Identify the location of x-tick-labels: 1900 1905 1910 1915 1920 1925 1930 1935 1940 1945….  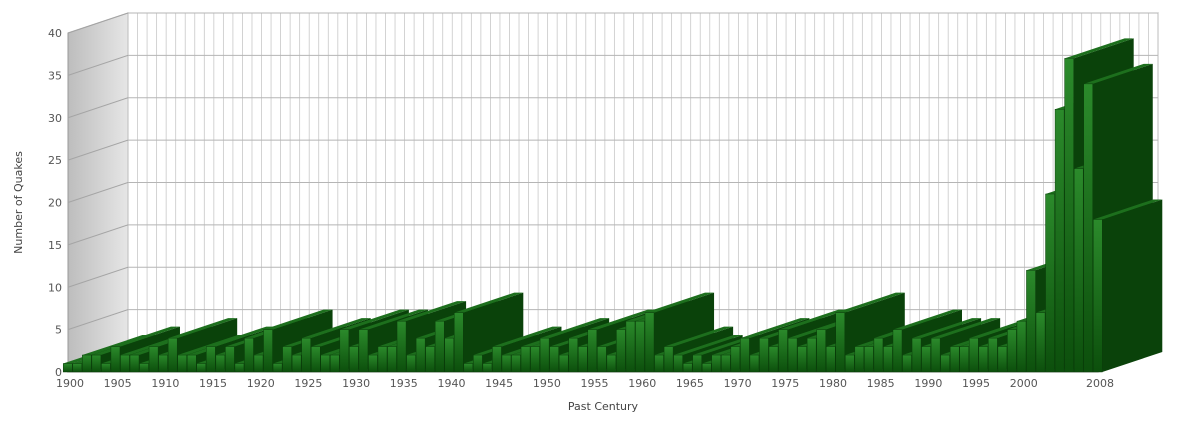
(585, 383).